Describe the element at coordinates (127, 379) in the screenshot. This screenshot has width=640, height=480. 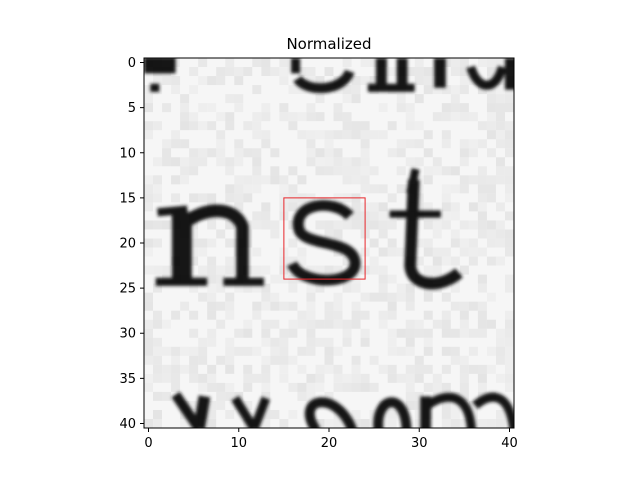
I see `y-tick-label: 35` at that location.